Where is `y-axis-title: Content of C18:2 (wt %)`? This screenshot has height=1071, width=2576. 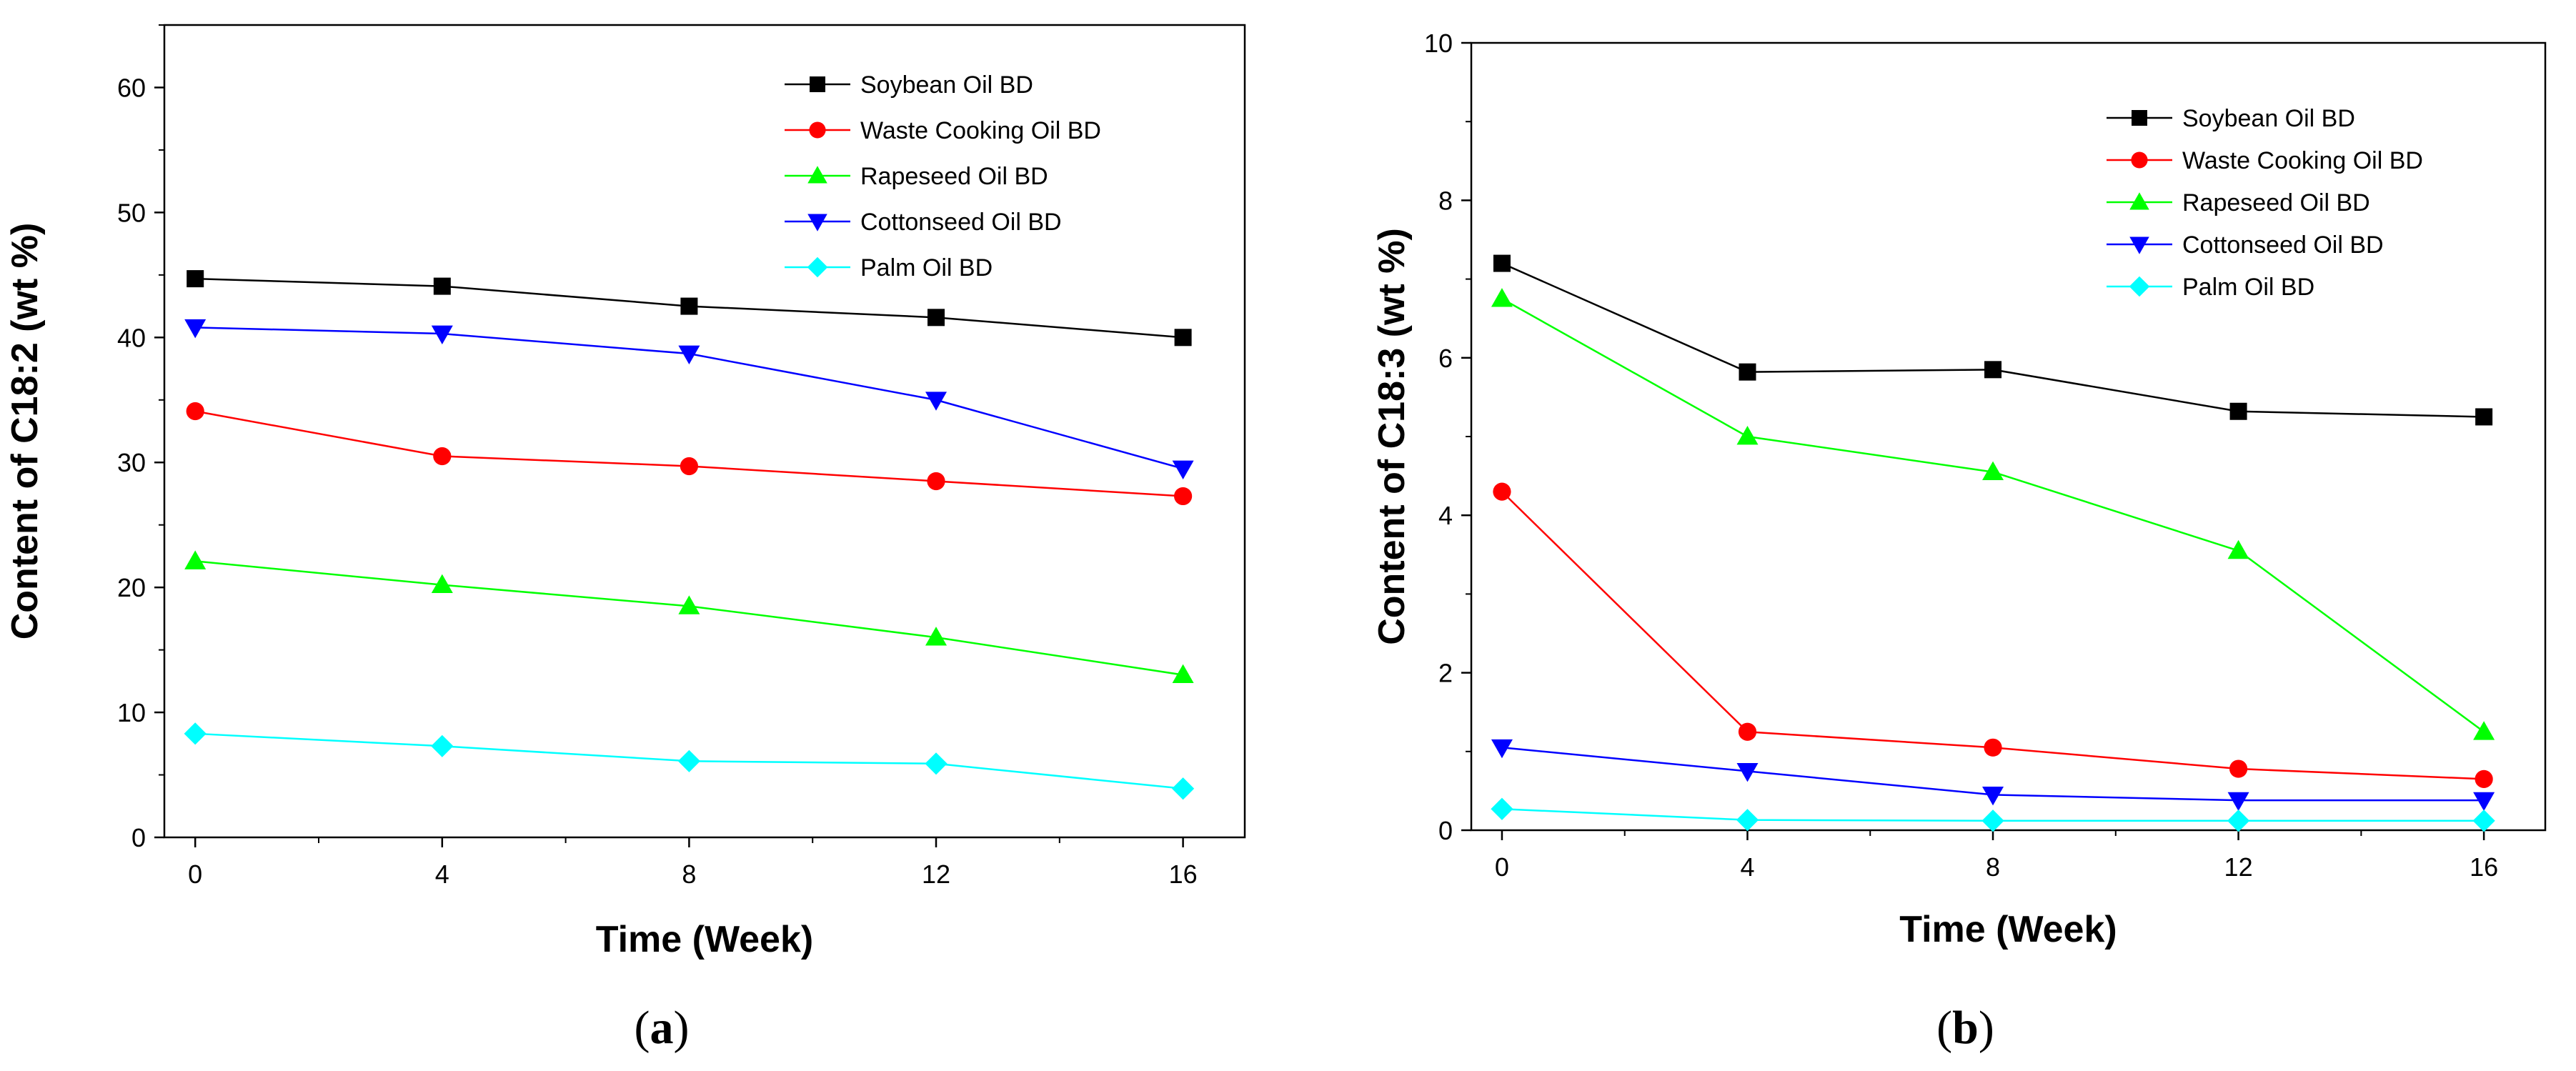 y-axis-title: Content of C18:2 (wt %) is located at coordinates (25, 431).